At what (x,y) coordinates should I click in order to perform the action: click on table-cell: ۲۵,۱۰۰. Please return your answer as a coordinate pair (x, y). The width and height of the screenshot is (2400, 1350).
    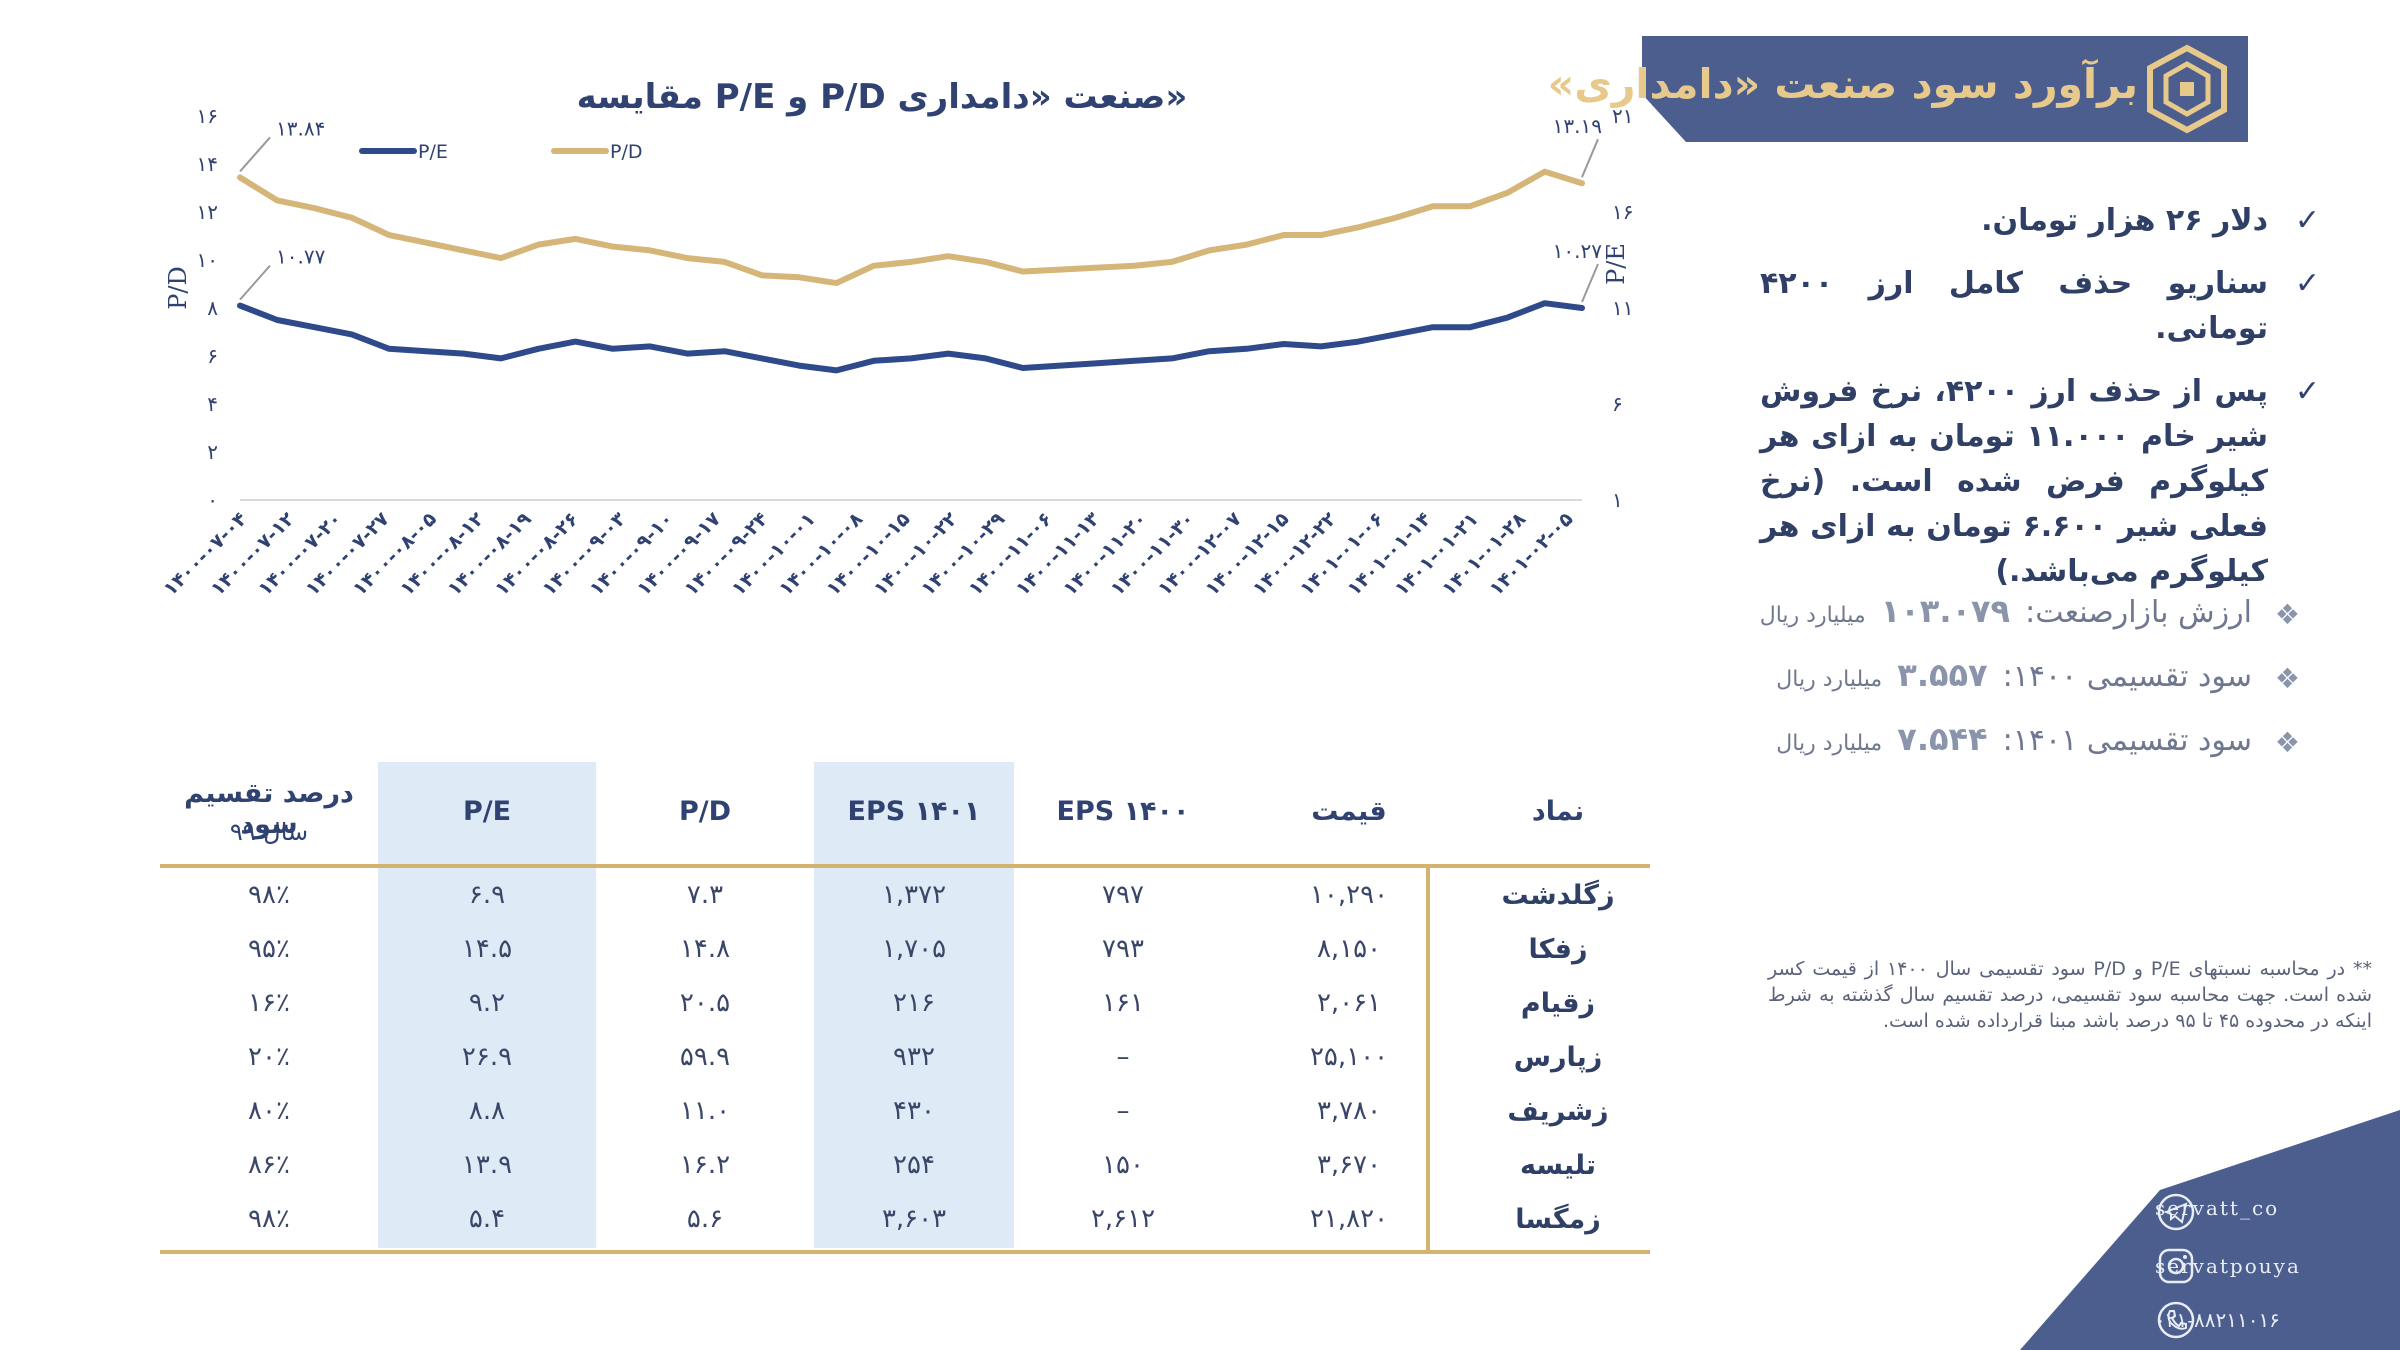
    Looking at the image, I should click on (1349, 1057).